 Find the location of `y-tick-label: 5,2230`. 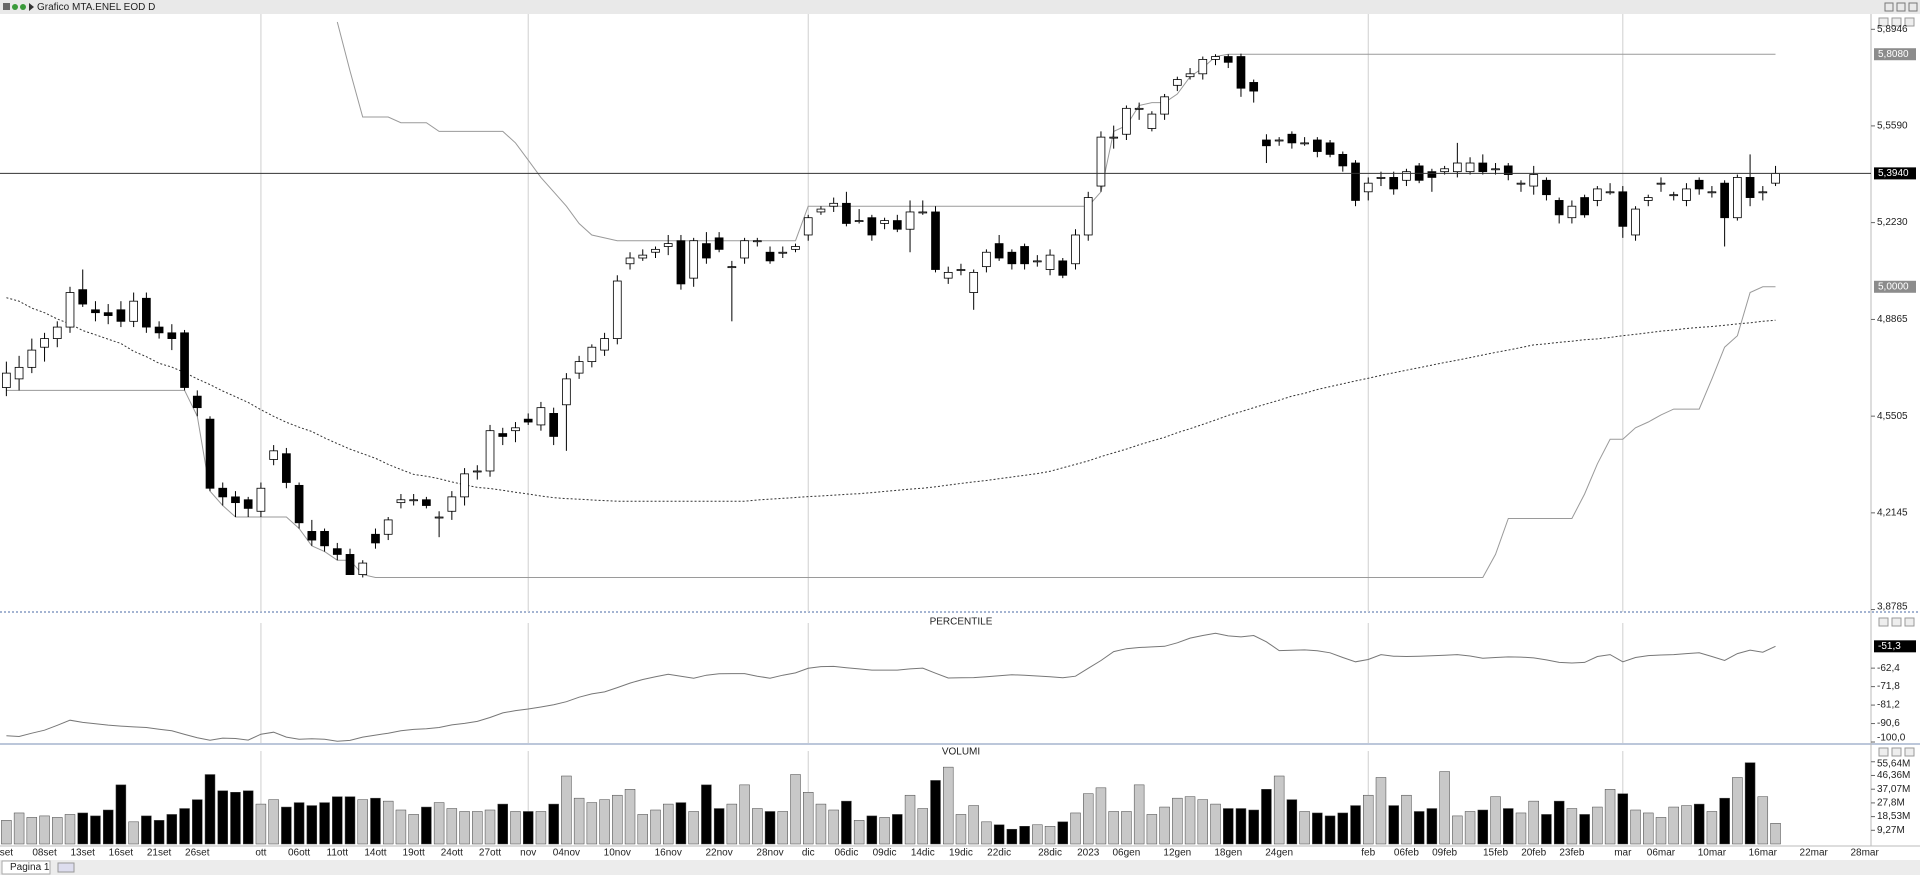

y-tick-label: 5,2230 is located at coordinates (1892, 222).